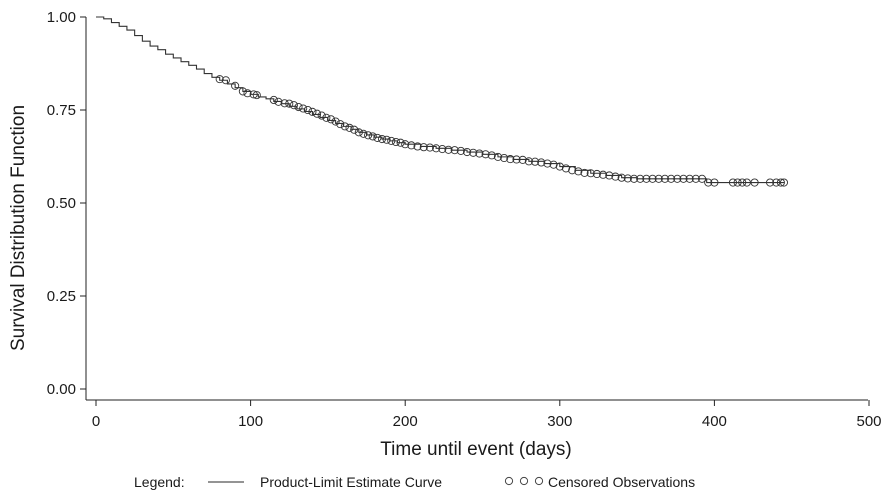 This screenshot has height=491, width=883. Describe the element at coordinates (61, 17) in the screenshot. I see `y-tick-label: 1.00` at that location.